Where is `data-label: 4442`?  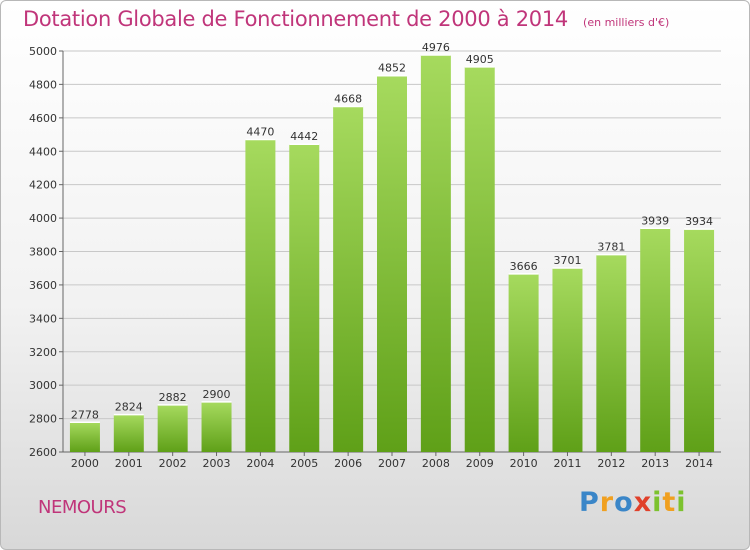 data-label: 4442 is located at coordinates (304, 136).